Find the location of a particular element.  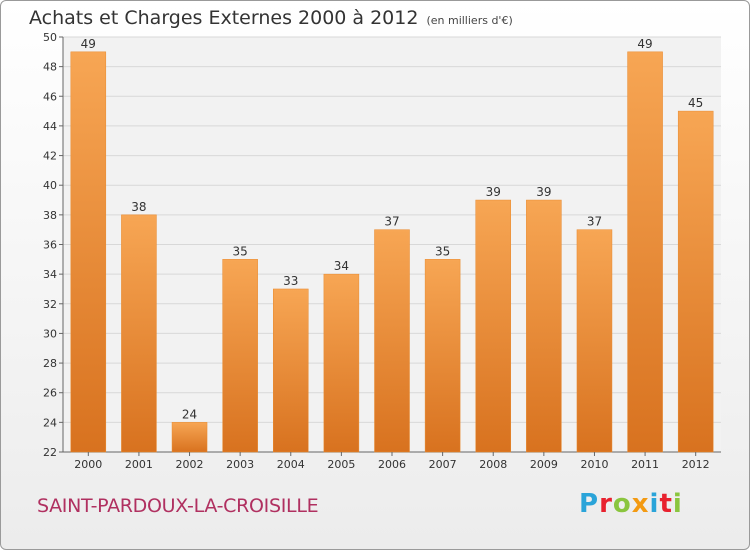

bar-value-label: 38 is located at coordinates (138, 207).